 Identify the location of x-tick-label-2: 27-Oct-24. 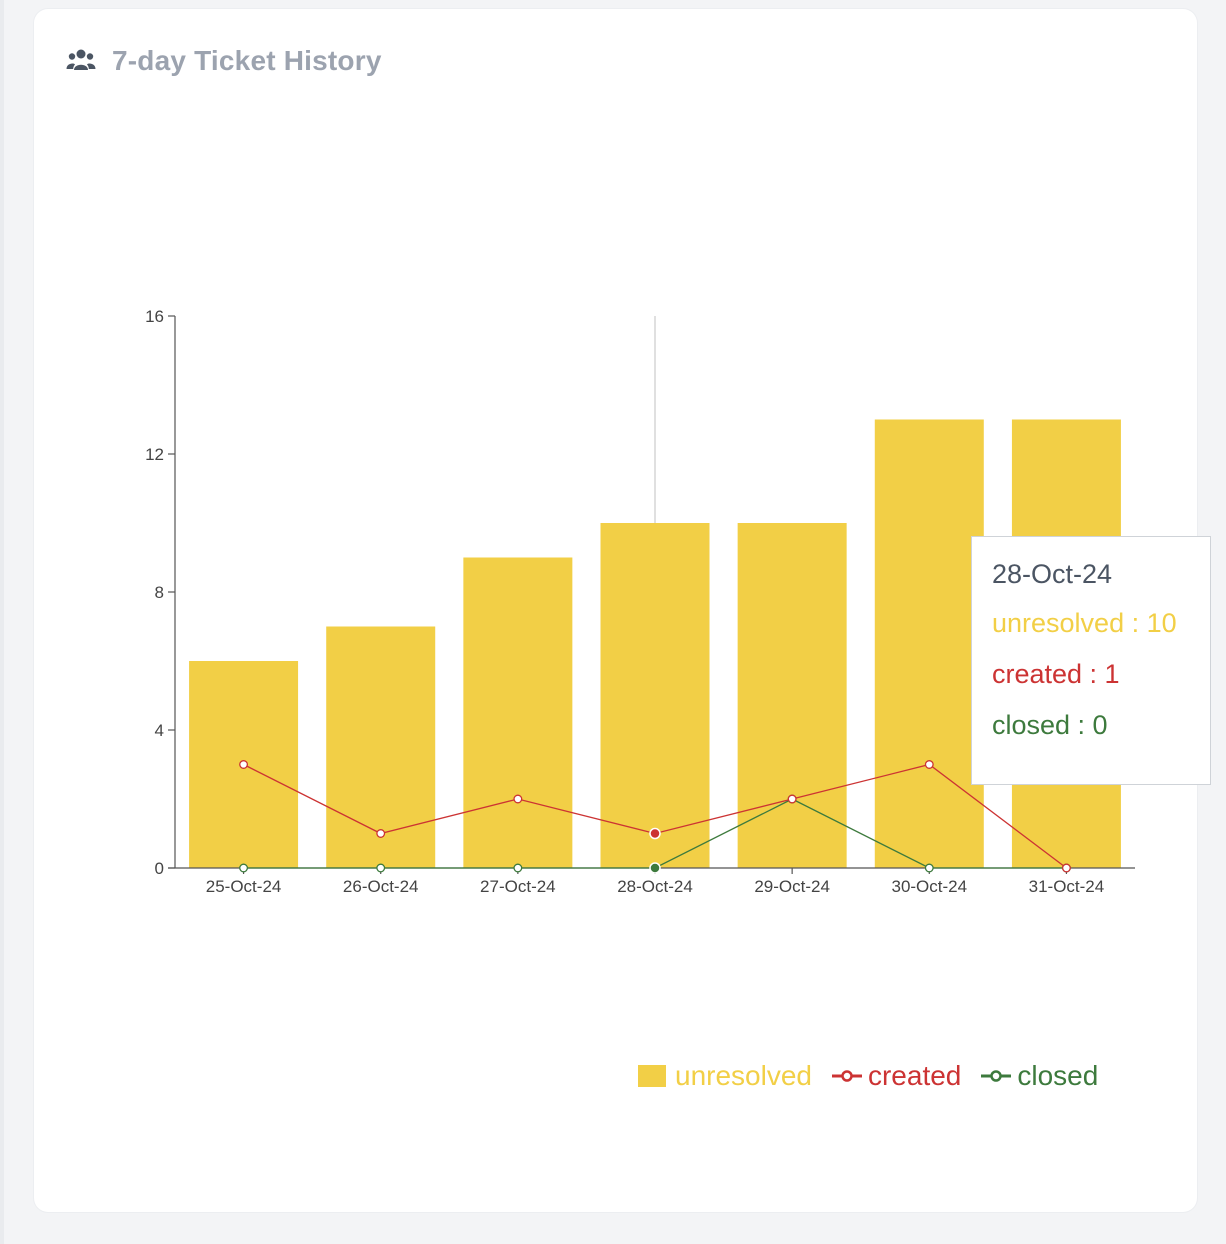
(518, 886).